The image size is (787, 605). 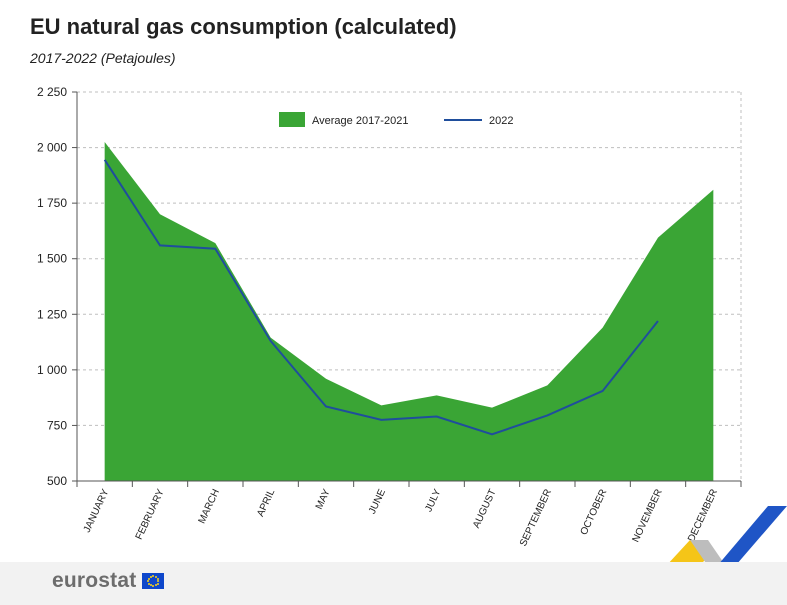 What do you see at coordinates (323, 499) in the screenshot?
I see `x-tick-label: MAY` at bounding box center [323, 499].